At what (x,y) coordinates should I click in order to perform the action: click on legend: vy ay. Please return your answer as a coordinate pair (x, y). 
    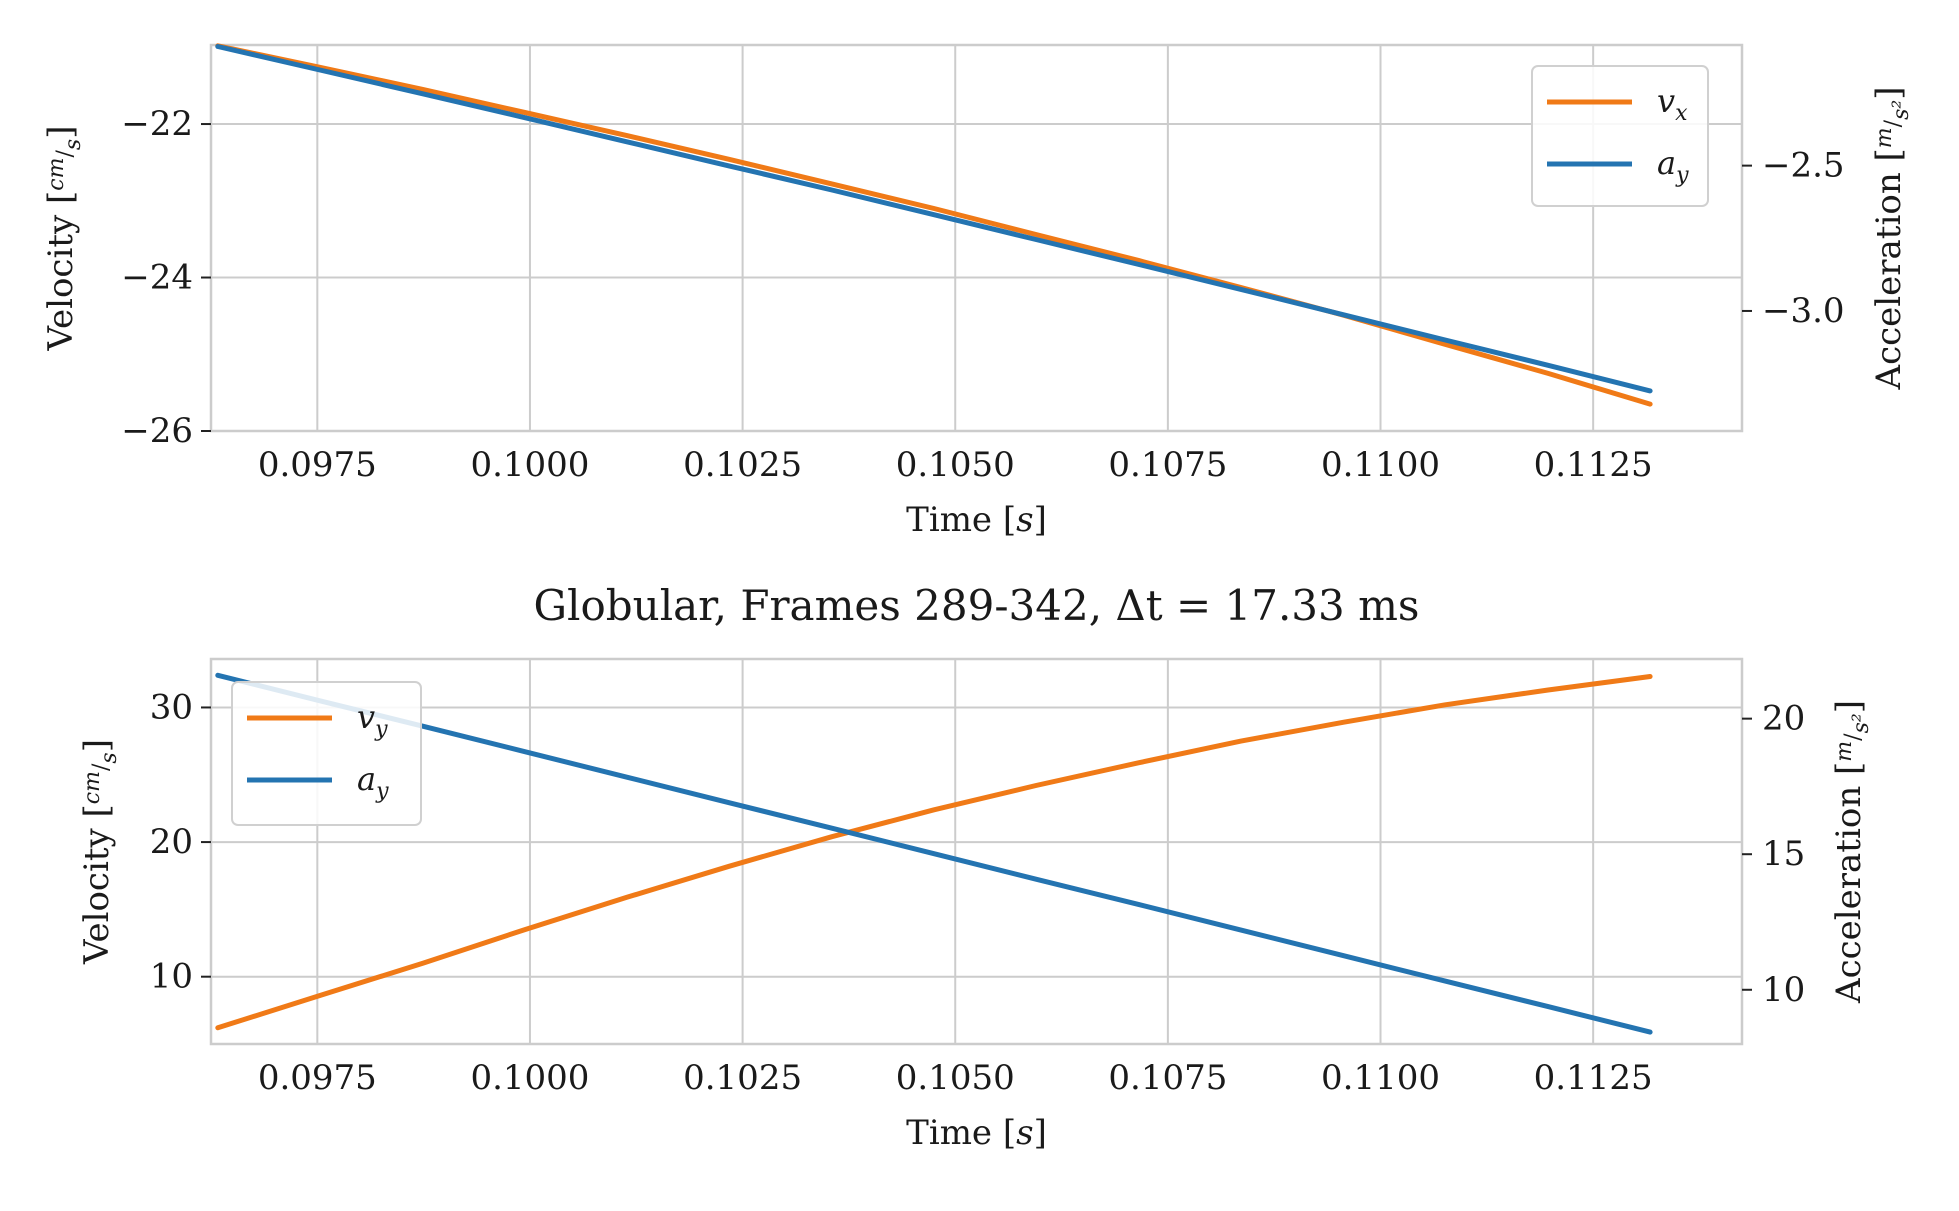
    Looking at the image, I should click on (326, 753).